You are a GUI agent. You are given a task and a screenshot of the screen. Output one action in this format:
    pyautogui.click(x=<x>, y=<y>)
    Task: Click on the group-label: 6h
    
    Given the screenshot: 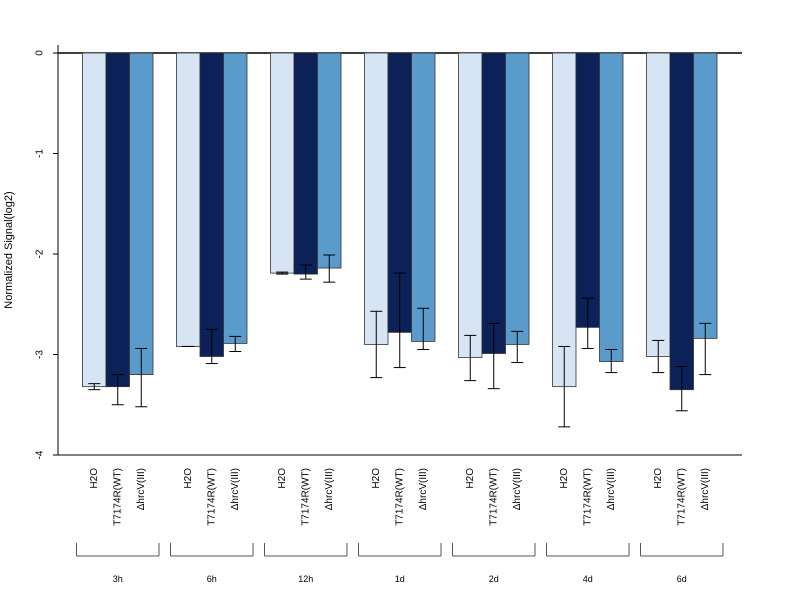 What is the action you would take?
    pyautogui.click(x=212, y=579)
    